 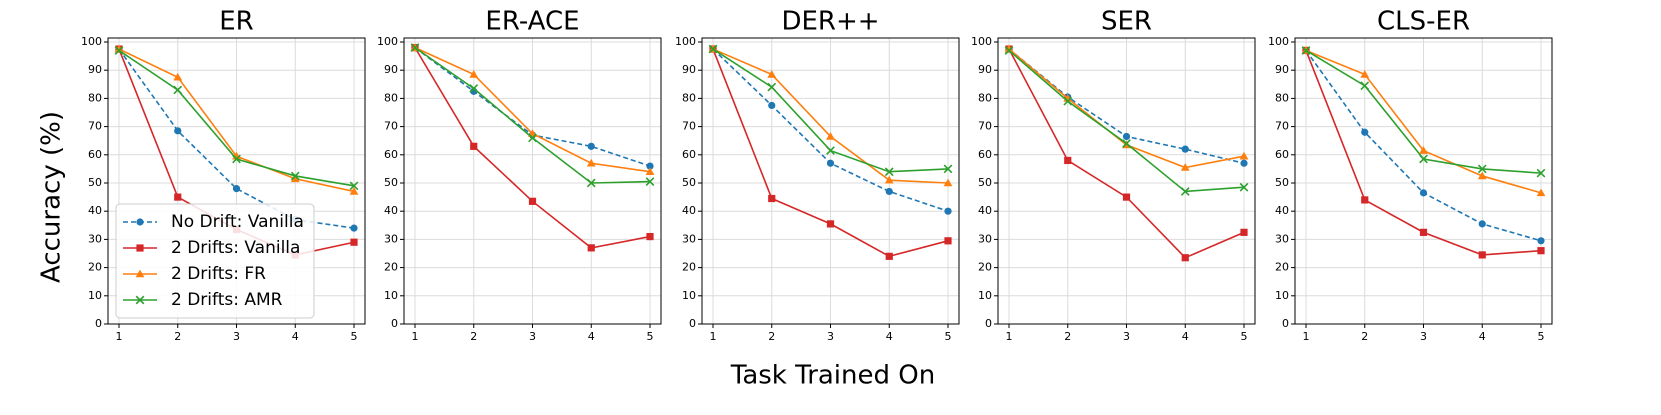 What do you see at coordinates (235, 248) in the screenshot?
I see `legend-entry: 2 Drifts: Vanilla` at bounding box center [235, 248].